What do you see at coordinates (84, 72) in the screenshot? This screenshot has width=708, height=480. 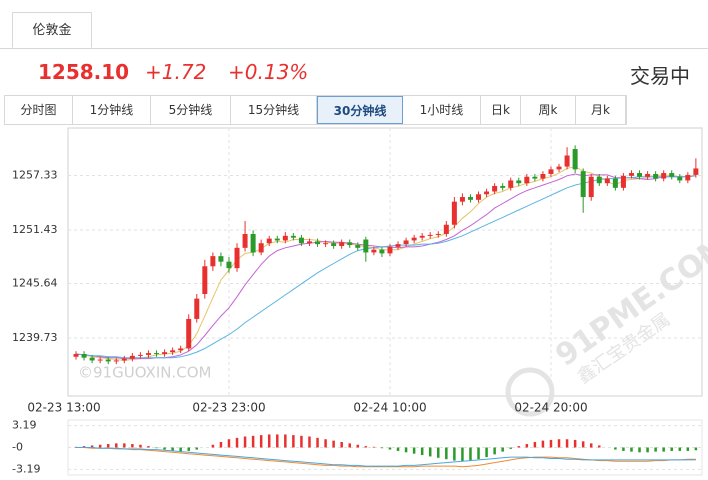 I see `price: 1258.10` at bounding box center [84, 72].